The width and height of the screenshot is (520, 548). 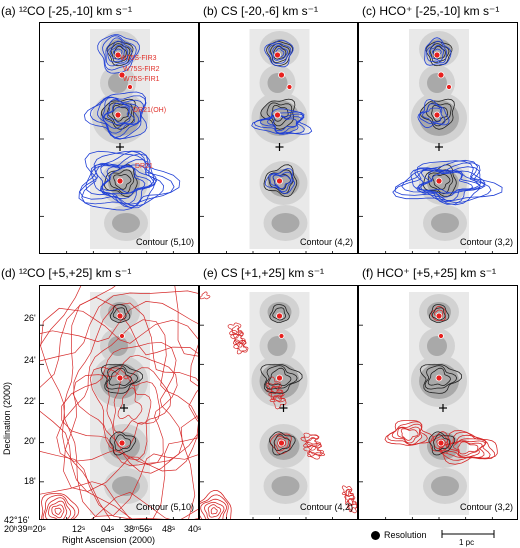 What do you see at coordinates (278, 402) in the screenshot?
I see `panel-e: Contour (4,2)` at bounding box center [278, 402].